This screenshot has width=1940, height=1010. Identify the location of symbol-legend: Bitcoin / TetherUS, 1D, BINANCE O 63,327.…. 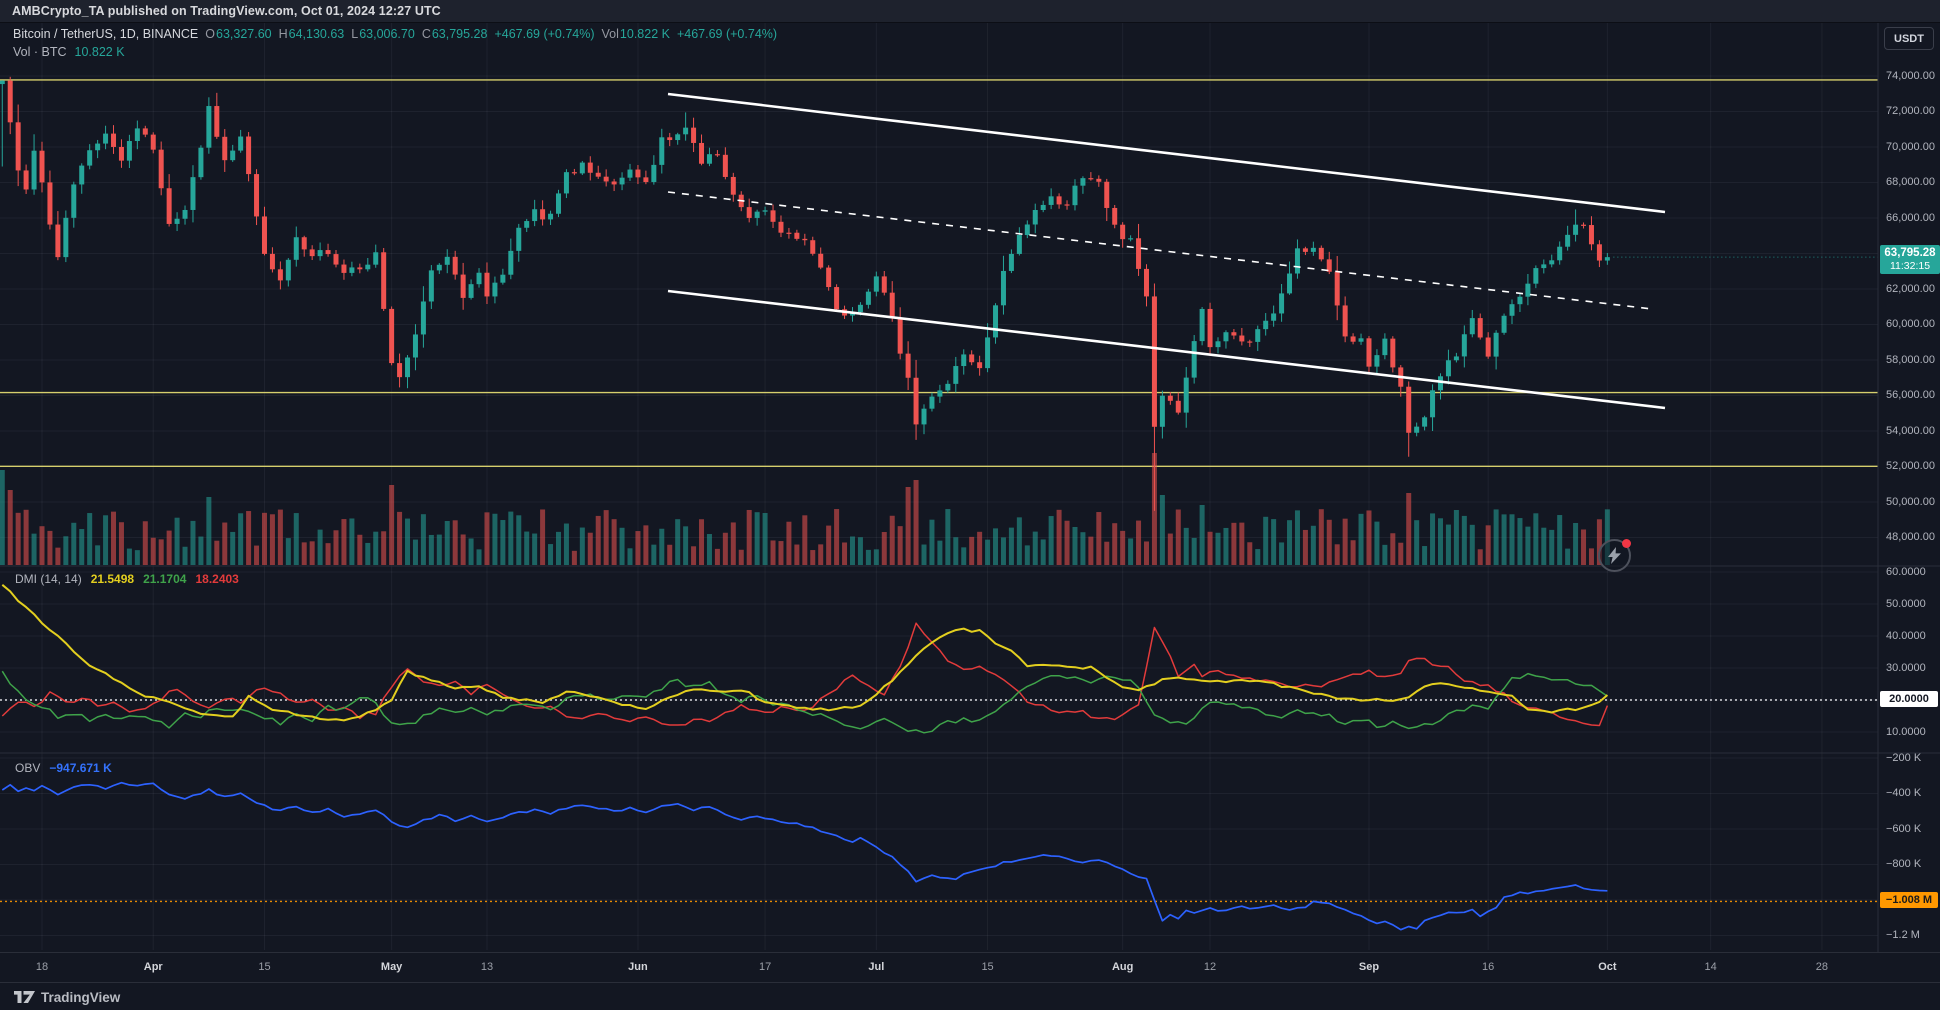
(395, 34).